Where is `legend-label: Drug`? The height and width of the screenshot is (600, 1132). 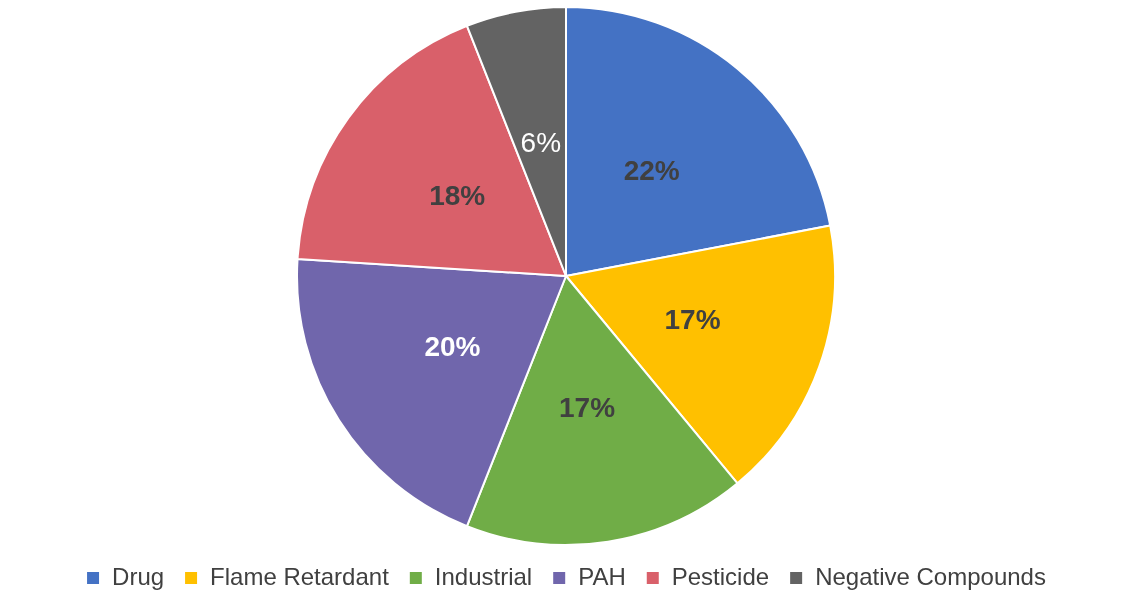 legend-label: Drug is located at coordinates (138, 576).